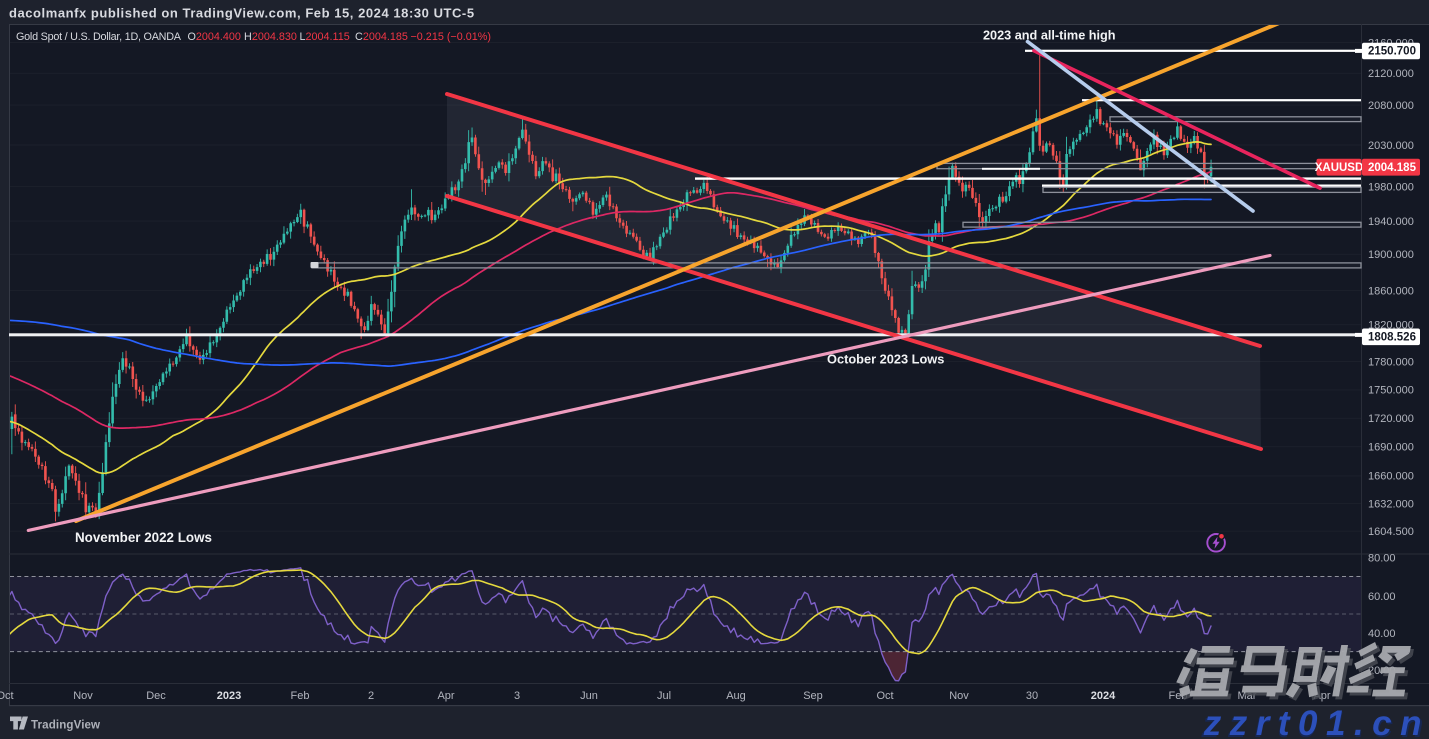  I want to click on svg-text: 1940.000, so click(1391, 222).